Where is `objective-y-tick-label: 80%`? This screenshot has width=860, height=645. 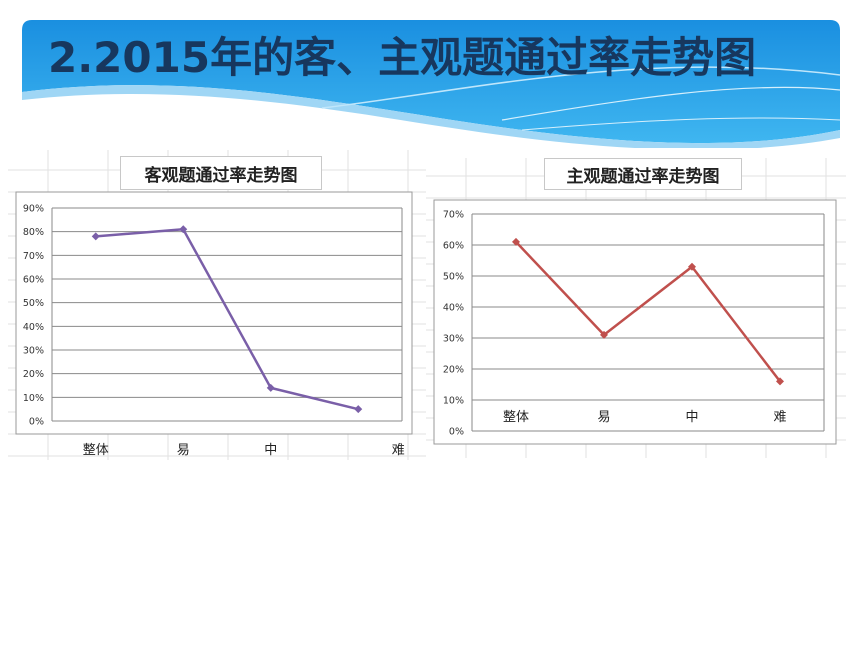
objective-y-tick-label: 80% is located at coordinates (33, 232).